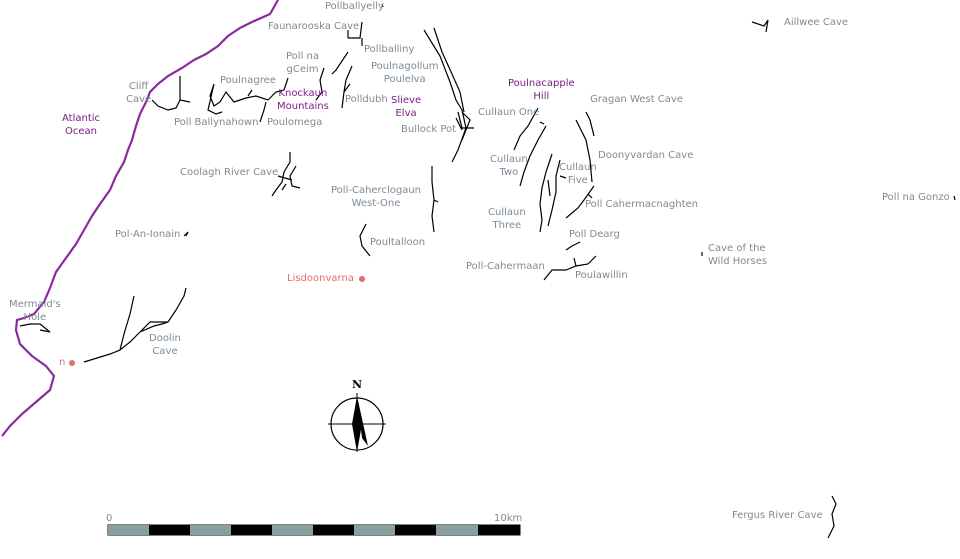 The width and height of the screenshot is (960, 559). What do you see at coordinates (578, 174) in the screenshot?
I see `label-cullaun-five: Cullaun Five` at bounding box center [578, 174].